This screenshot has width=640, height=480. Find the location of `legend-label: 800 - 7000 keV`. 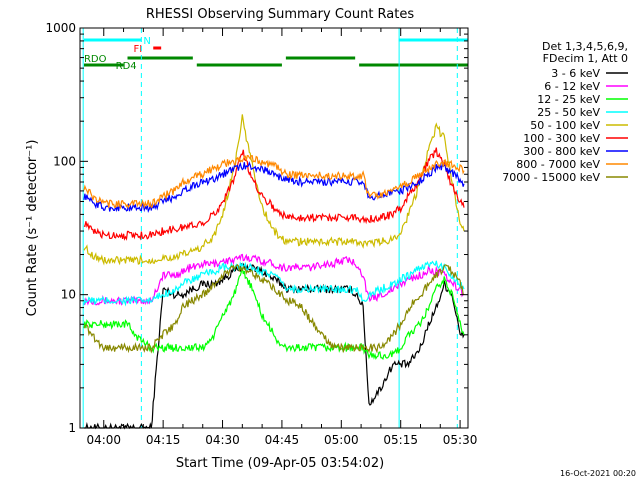

legend-label: 800 - 7000 keV is located at coordinates (558, 164).